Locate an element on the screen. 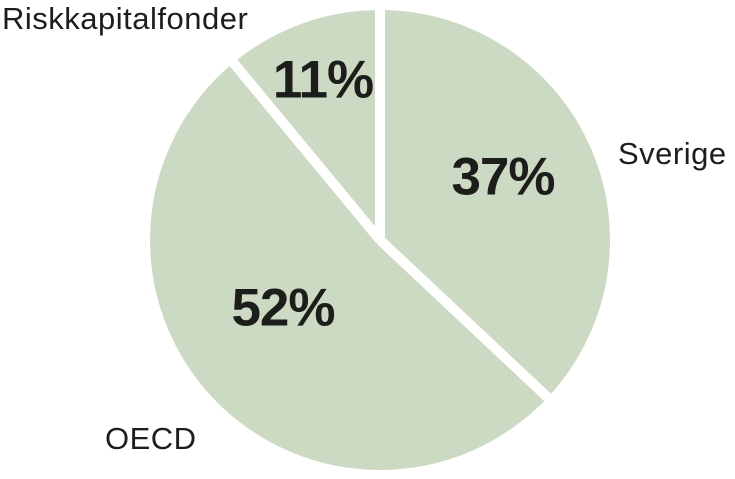 The image size is (735, 479). value-label-sverige: 37% is located at coordinates (503, 177).